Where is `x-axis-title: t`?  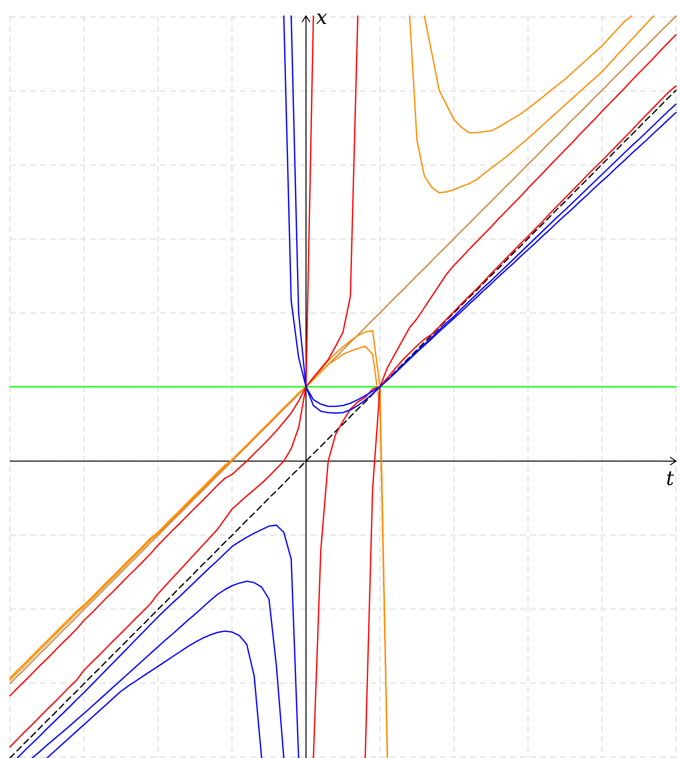
x-axis-title: t is located at coordinates (670, 478).